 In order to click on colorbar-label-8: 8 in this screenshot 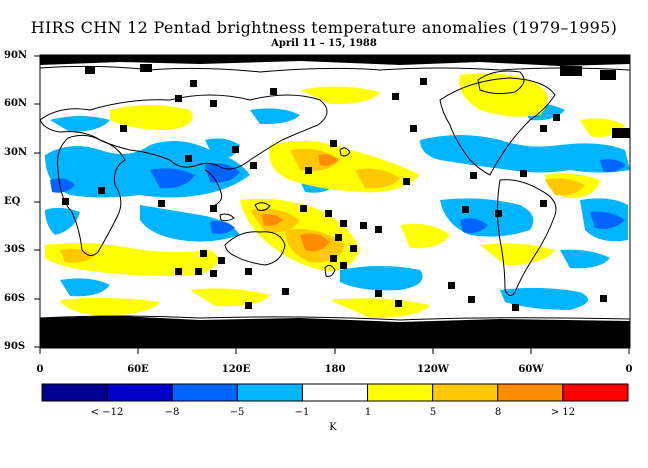, I will do `click(498, 412)`.